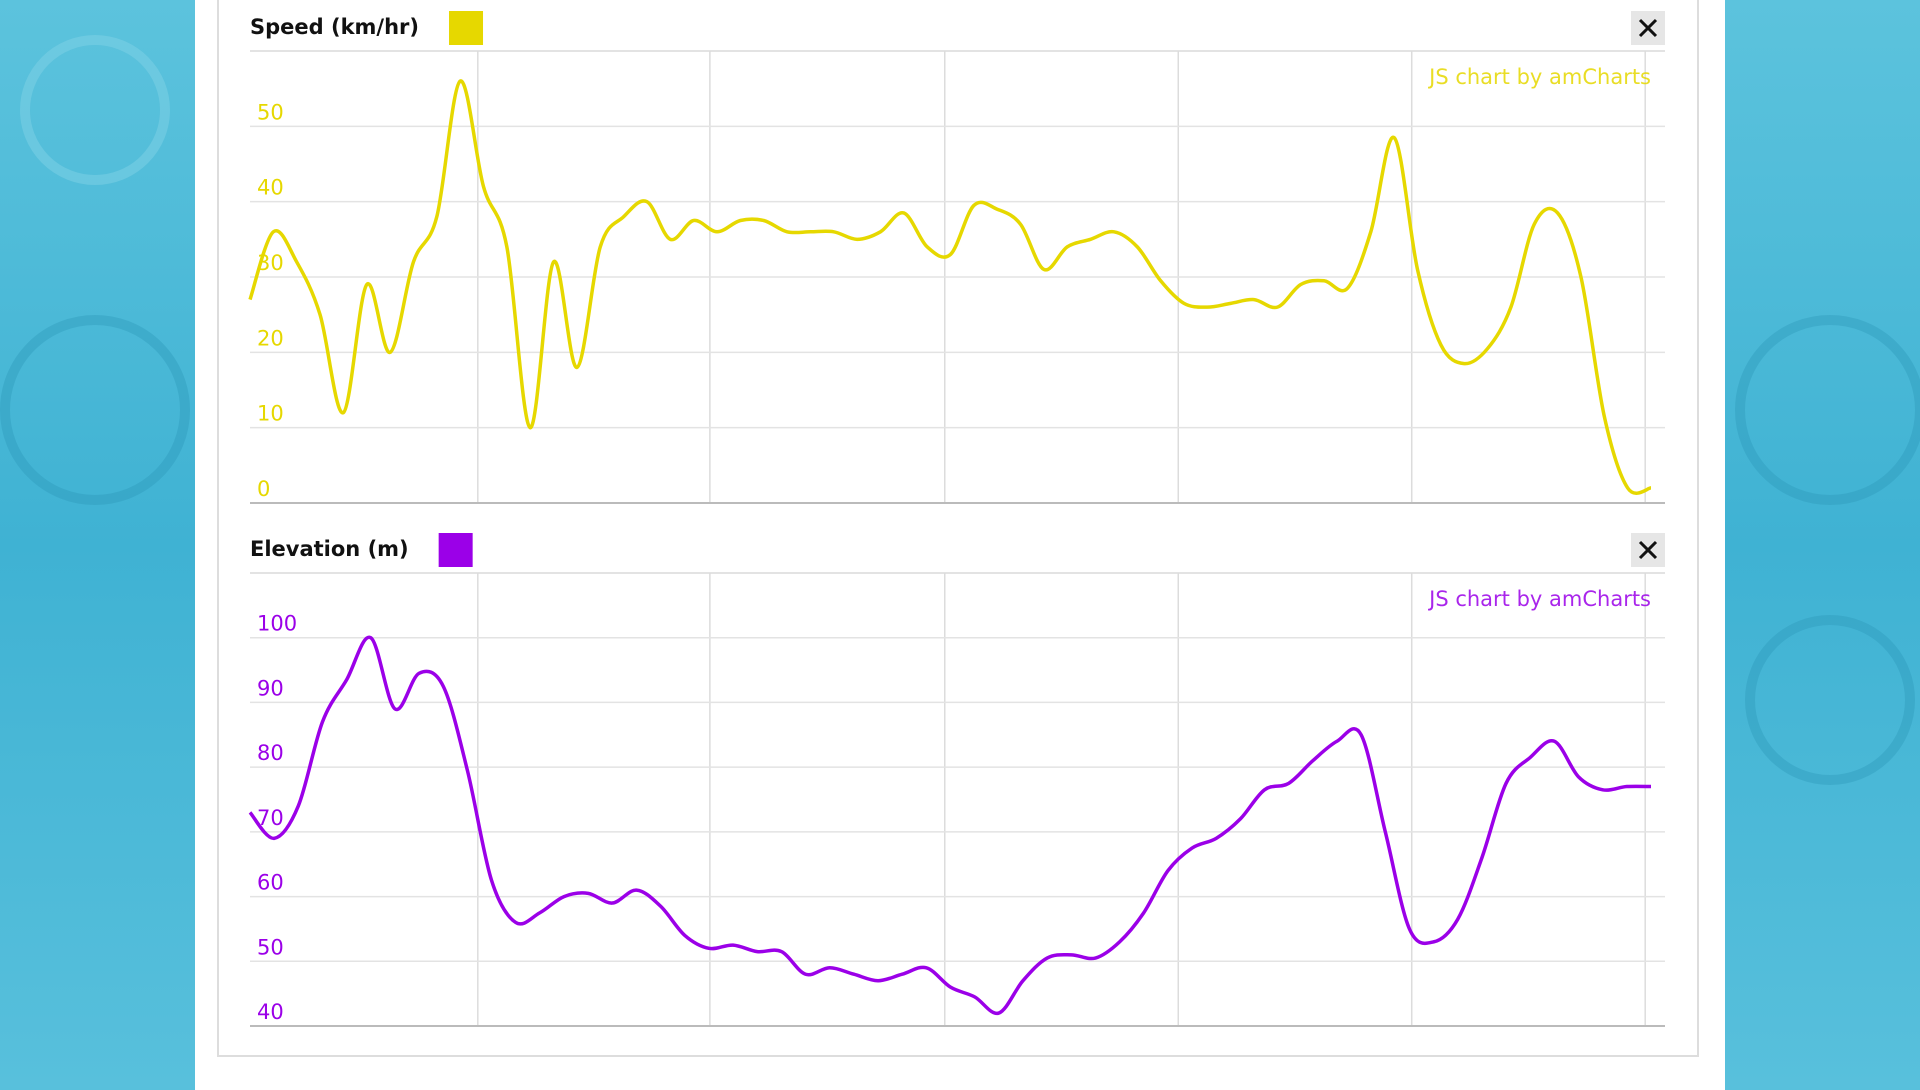 The image size is (1920, 1090). Describe the element at coordinates (270, 753) in the screenshot. I see `y-tick-label: 80` at that location.